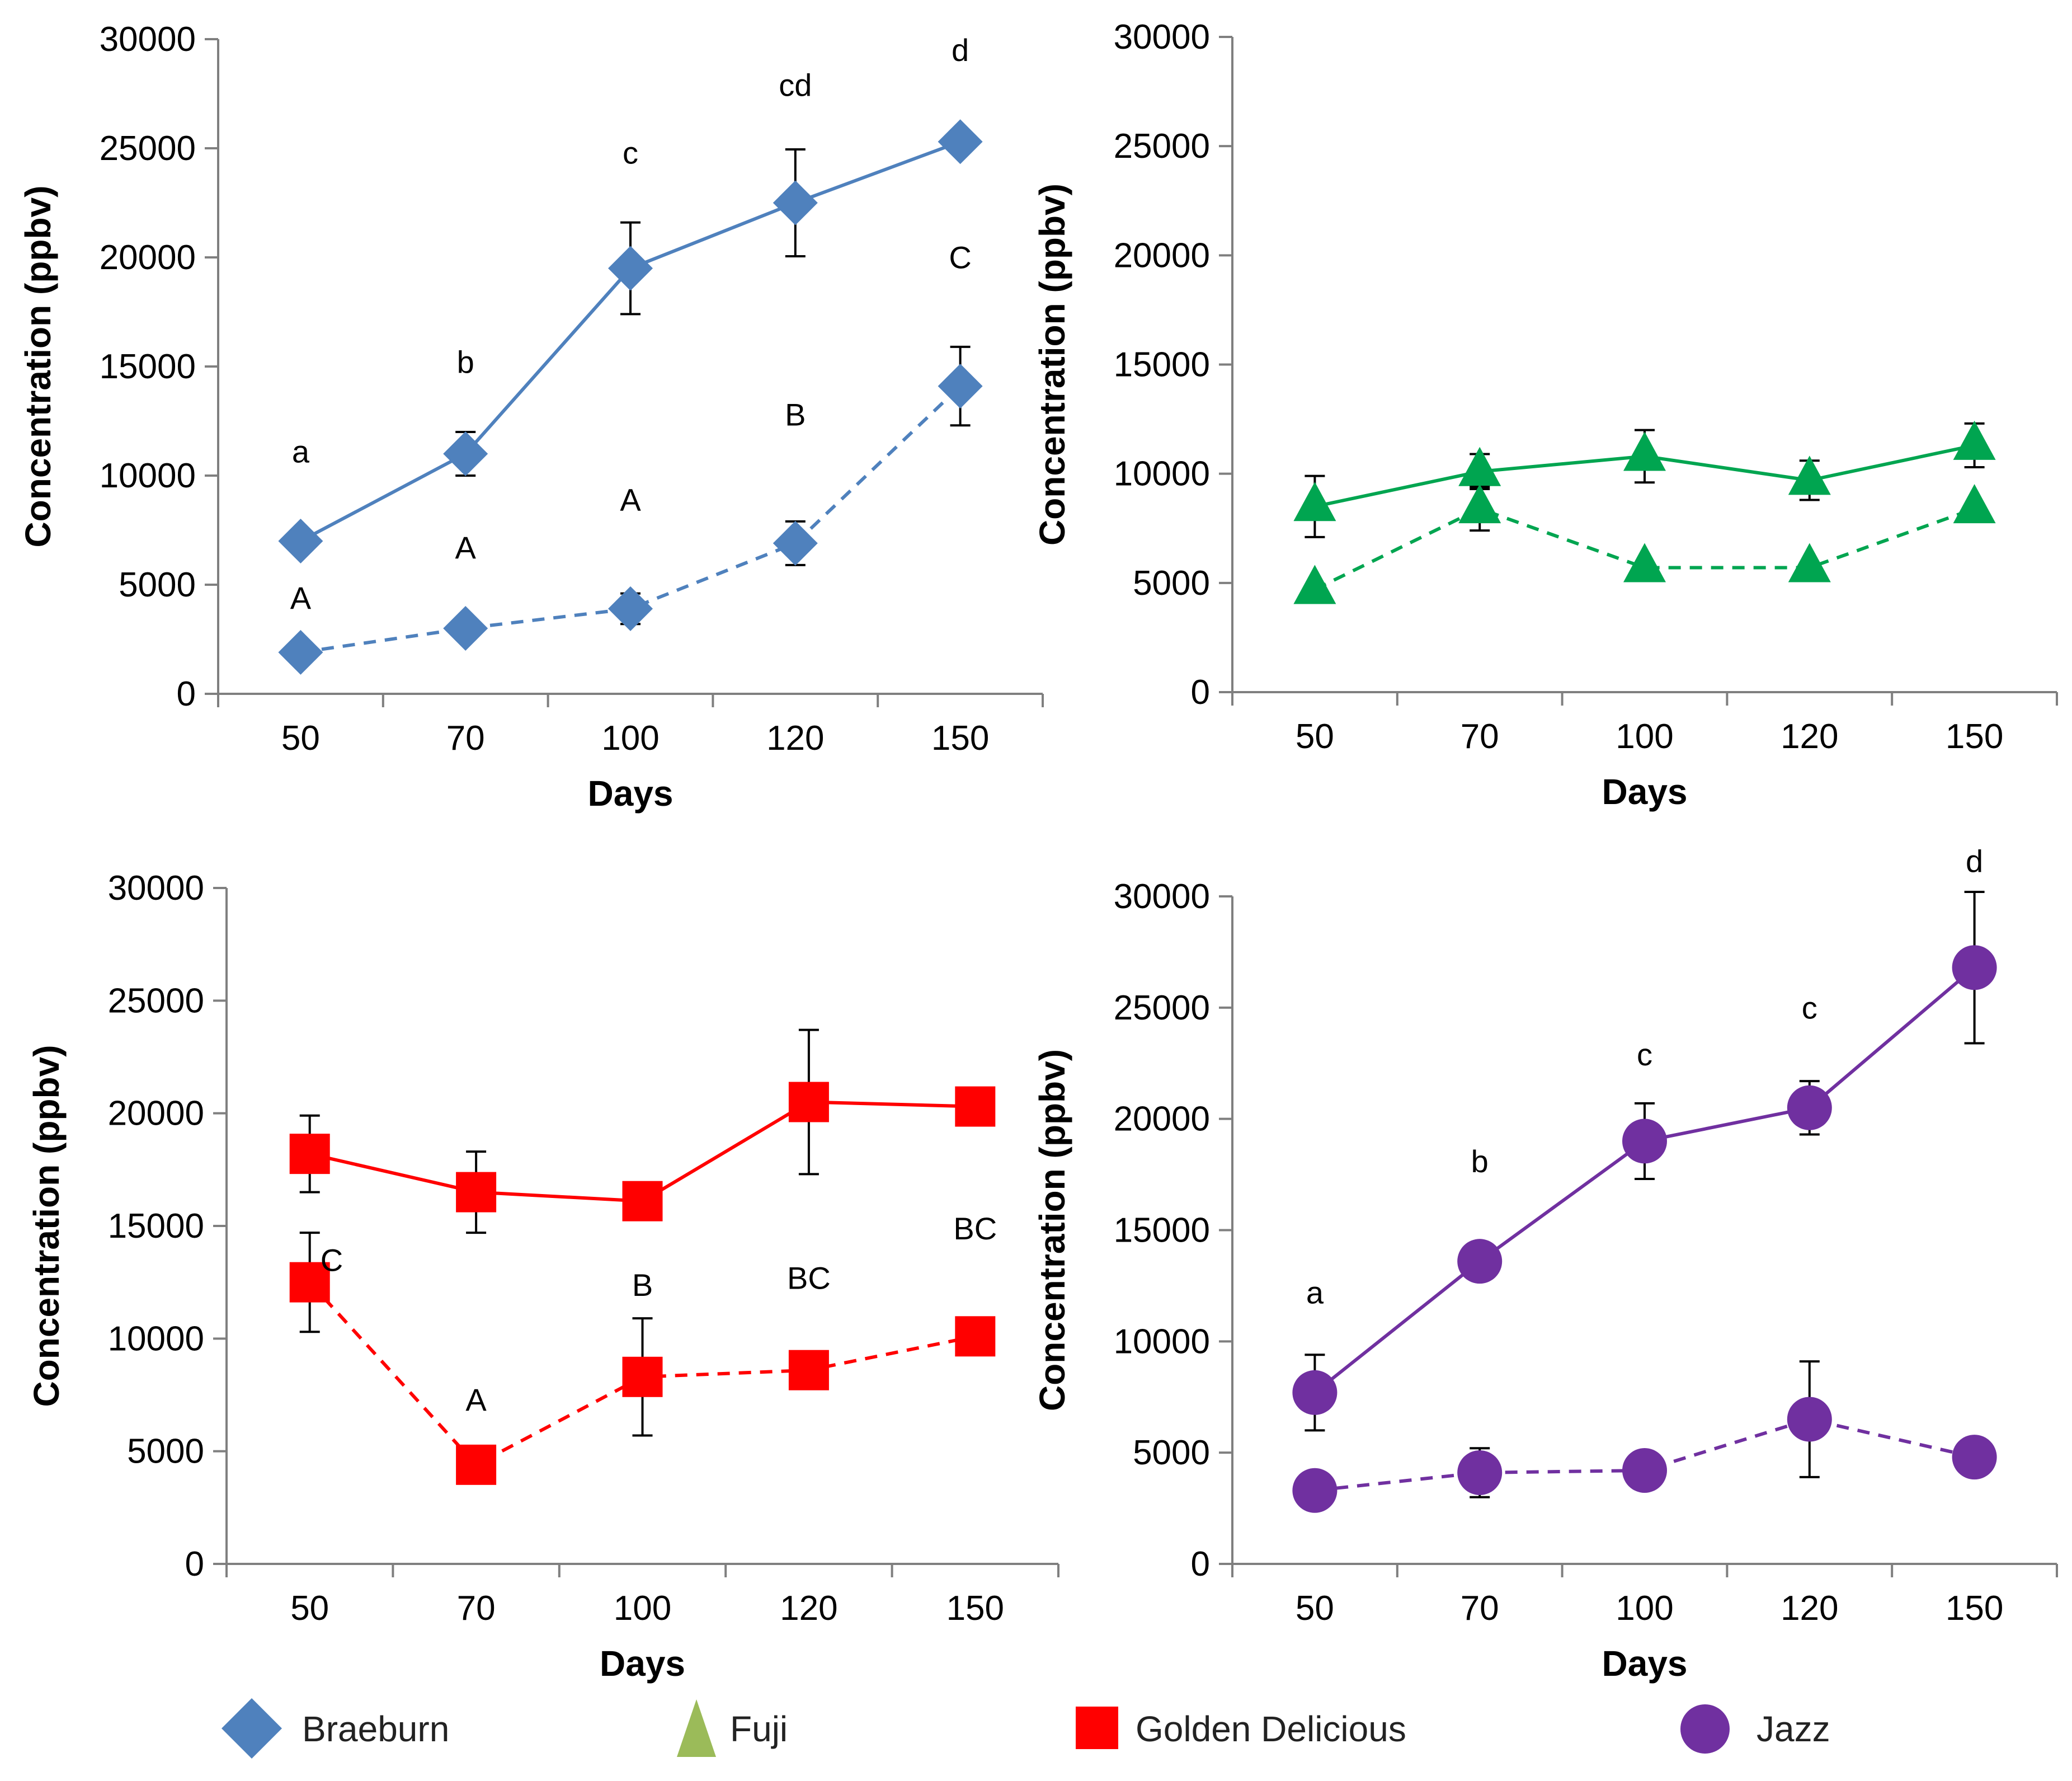 This screenshot has height=1781, width=2072. Describe the element at coordinates (795, 84) in the screenshot. I see `significance-label: cd` at that location.